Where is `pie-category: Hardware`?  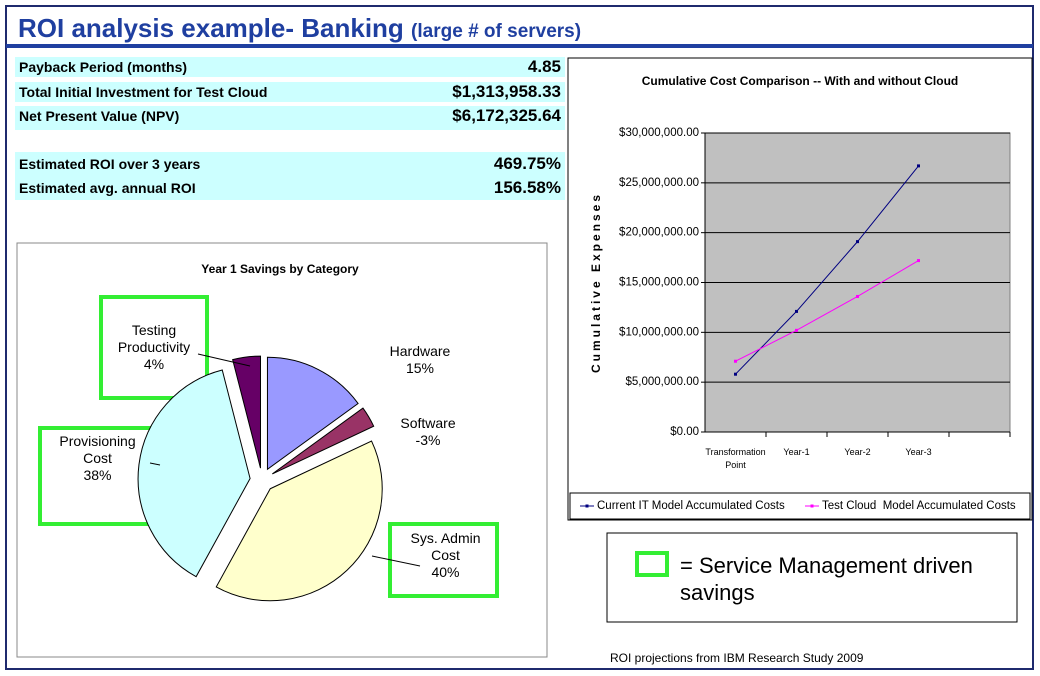
pie-category: Hardware is located at coordinates (420, 351).